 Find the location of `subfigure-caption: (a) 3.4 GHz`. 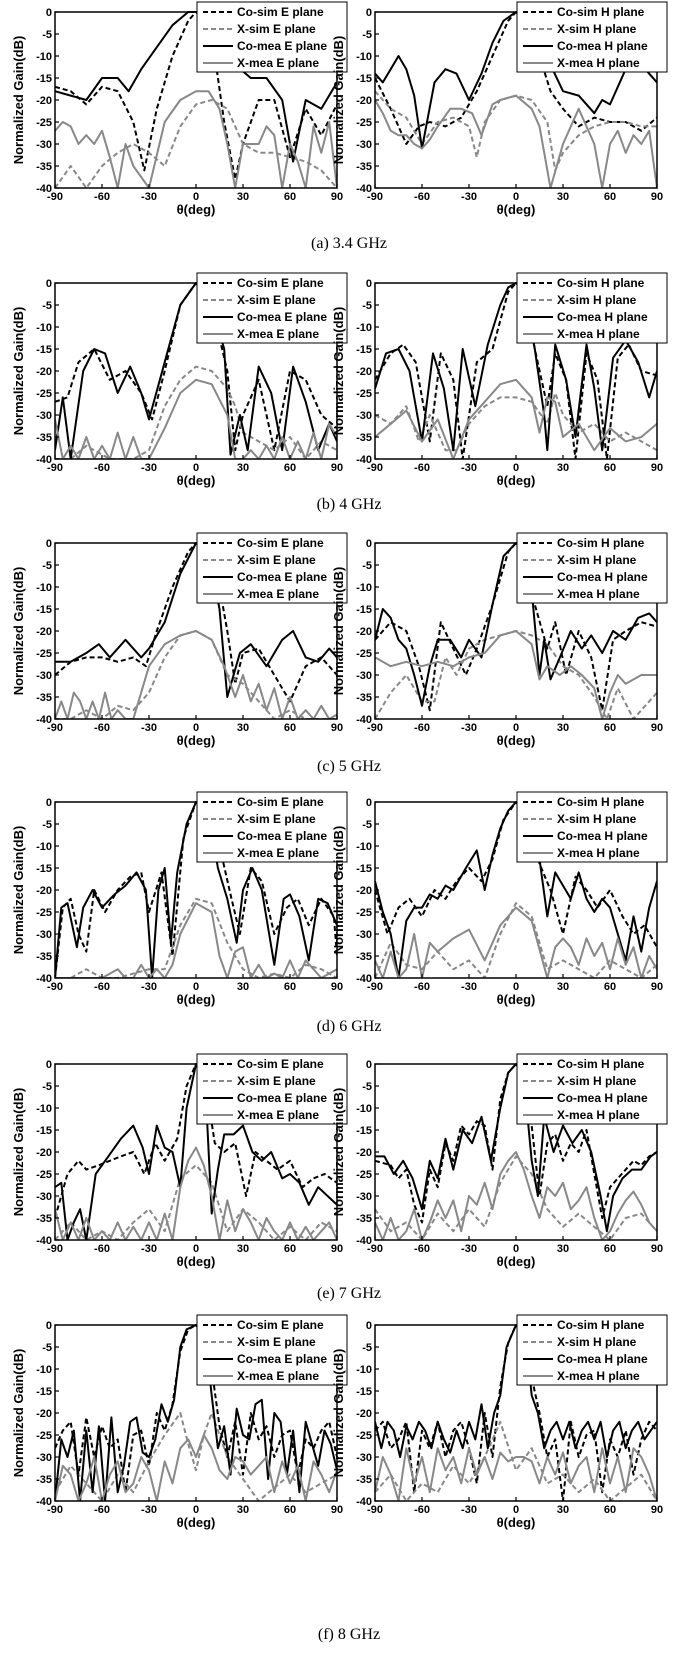

subfigure-caption: (a) 3.4 GHz is located at coordinates (349, 243).